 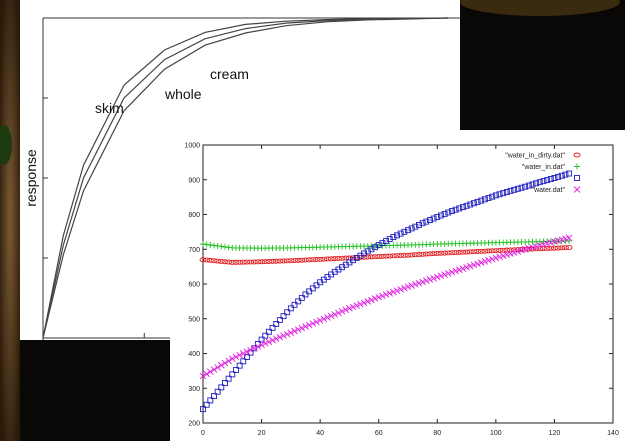 I want to click on chart1-ylabel: response, so click(x=31, y=178).